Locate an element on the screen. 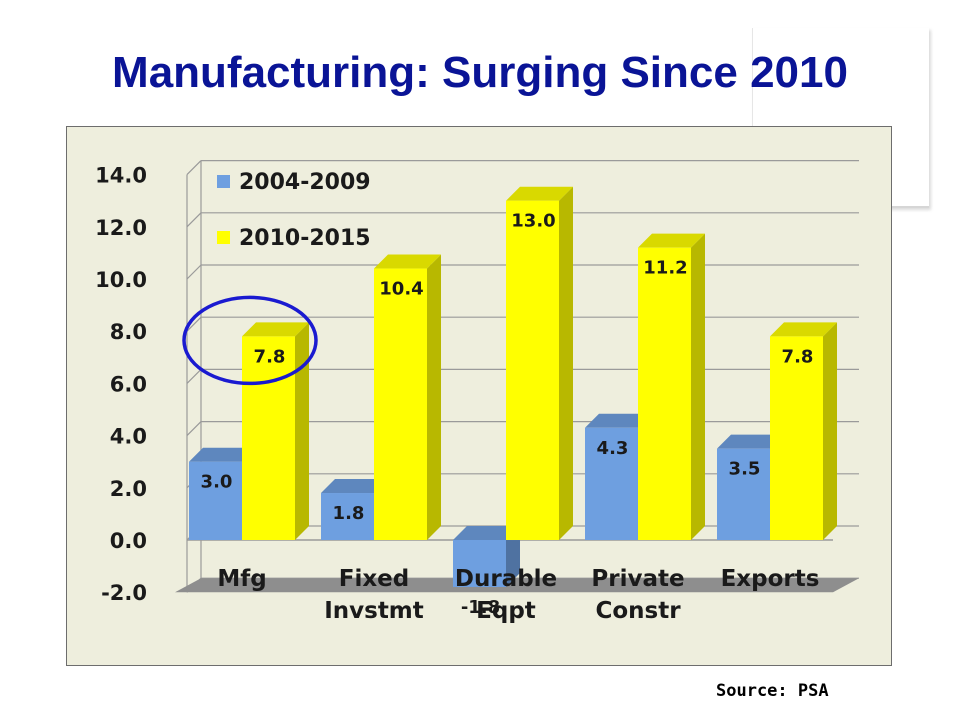  x-tick-label: Constr is located at coordinates (638, 611).